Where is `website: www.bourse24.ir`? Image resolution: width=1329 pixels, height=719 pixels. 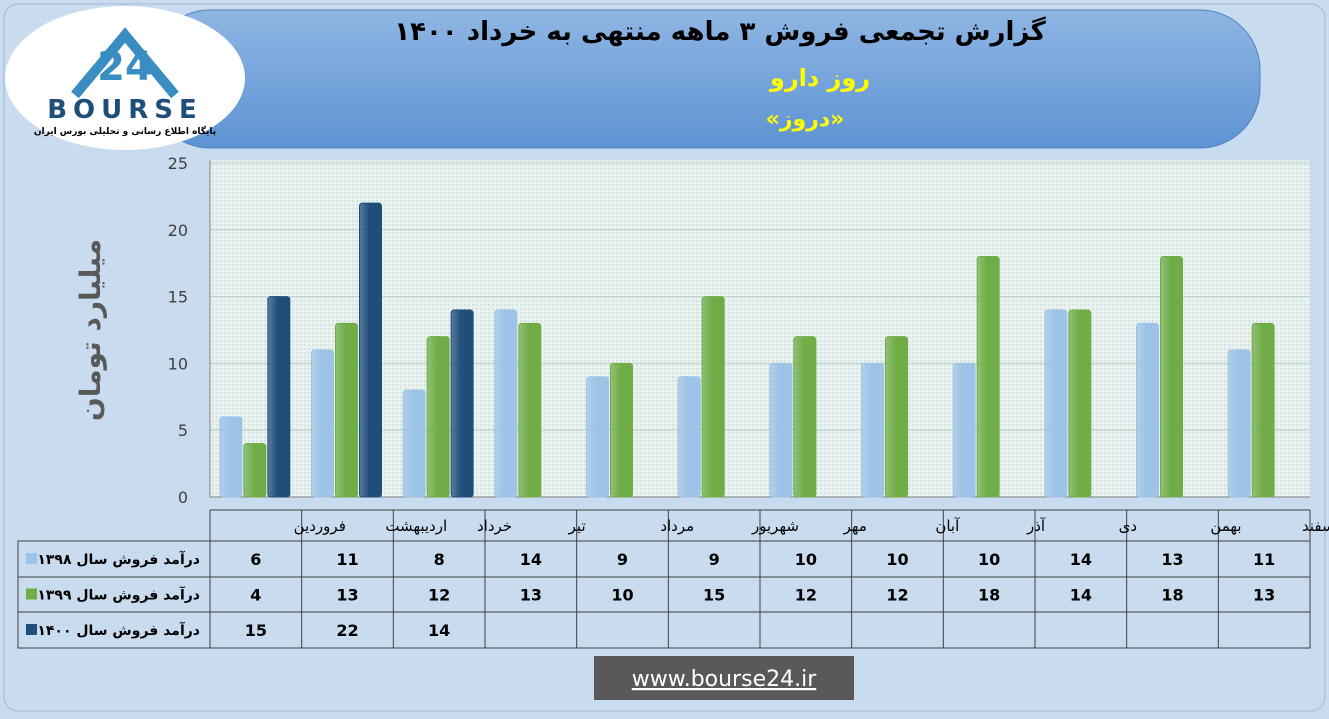
website: www.bourse24.ir is located at coordinates (724, 679).